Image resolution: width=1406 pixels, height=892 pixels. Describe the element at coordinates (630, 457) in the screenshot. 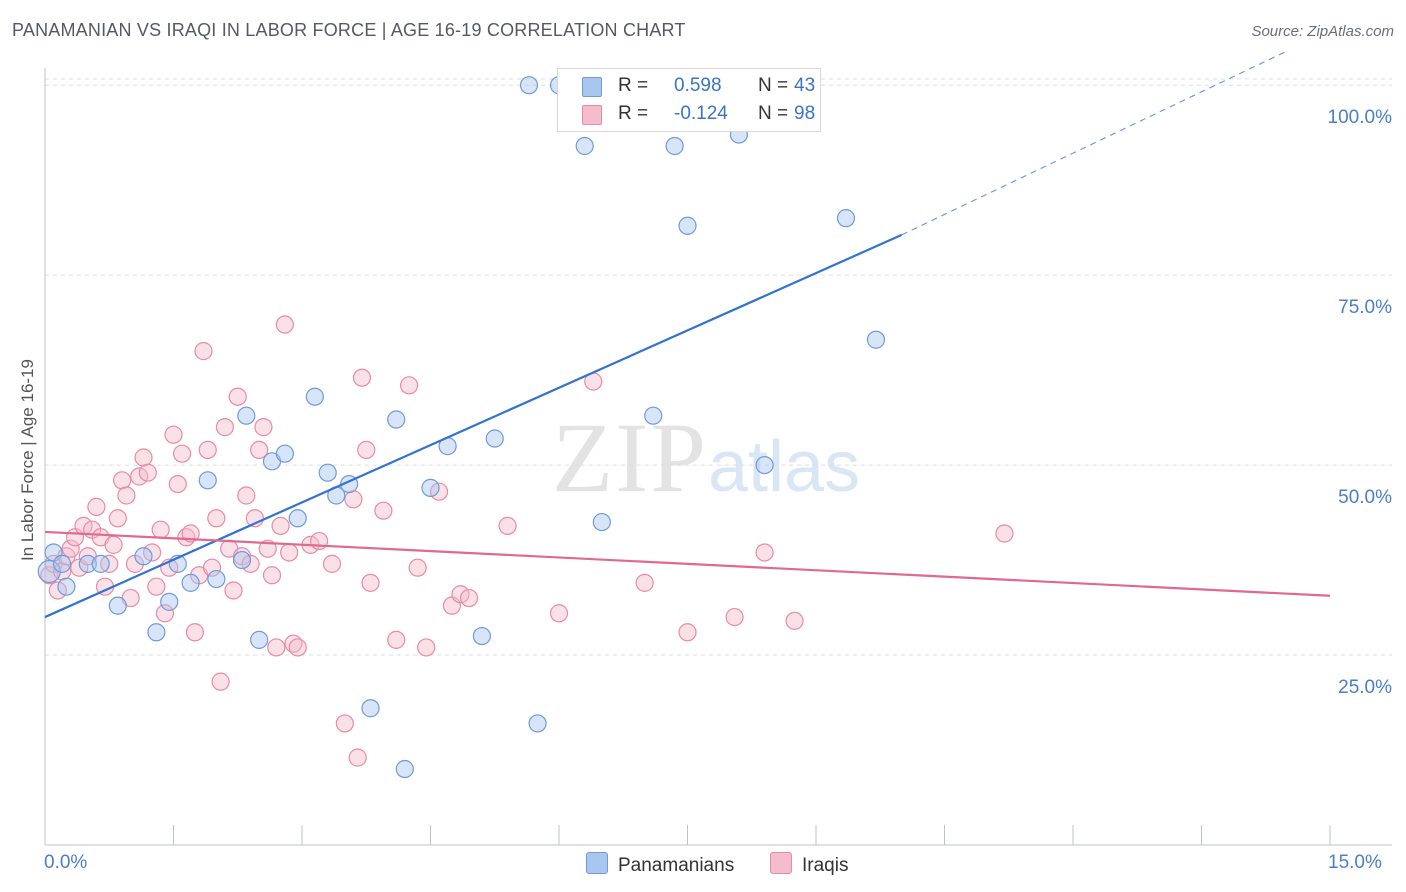

I see `watermark-zip: ZIP` at that location.